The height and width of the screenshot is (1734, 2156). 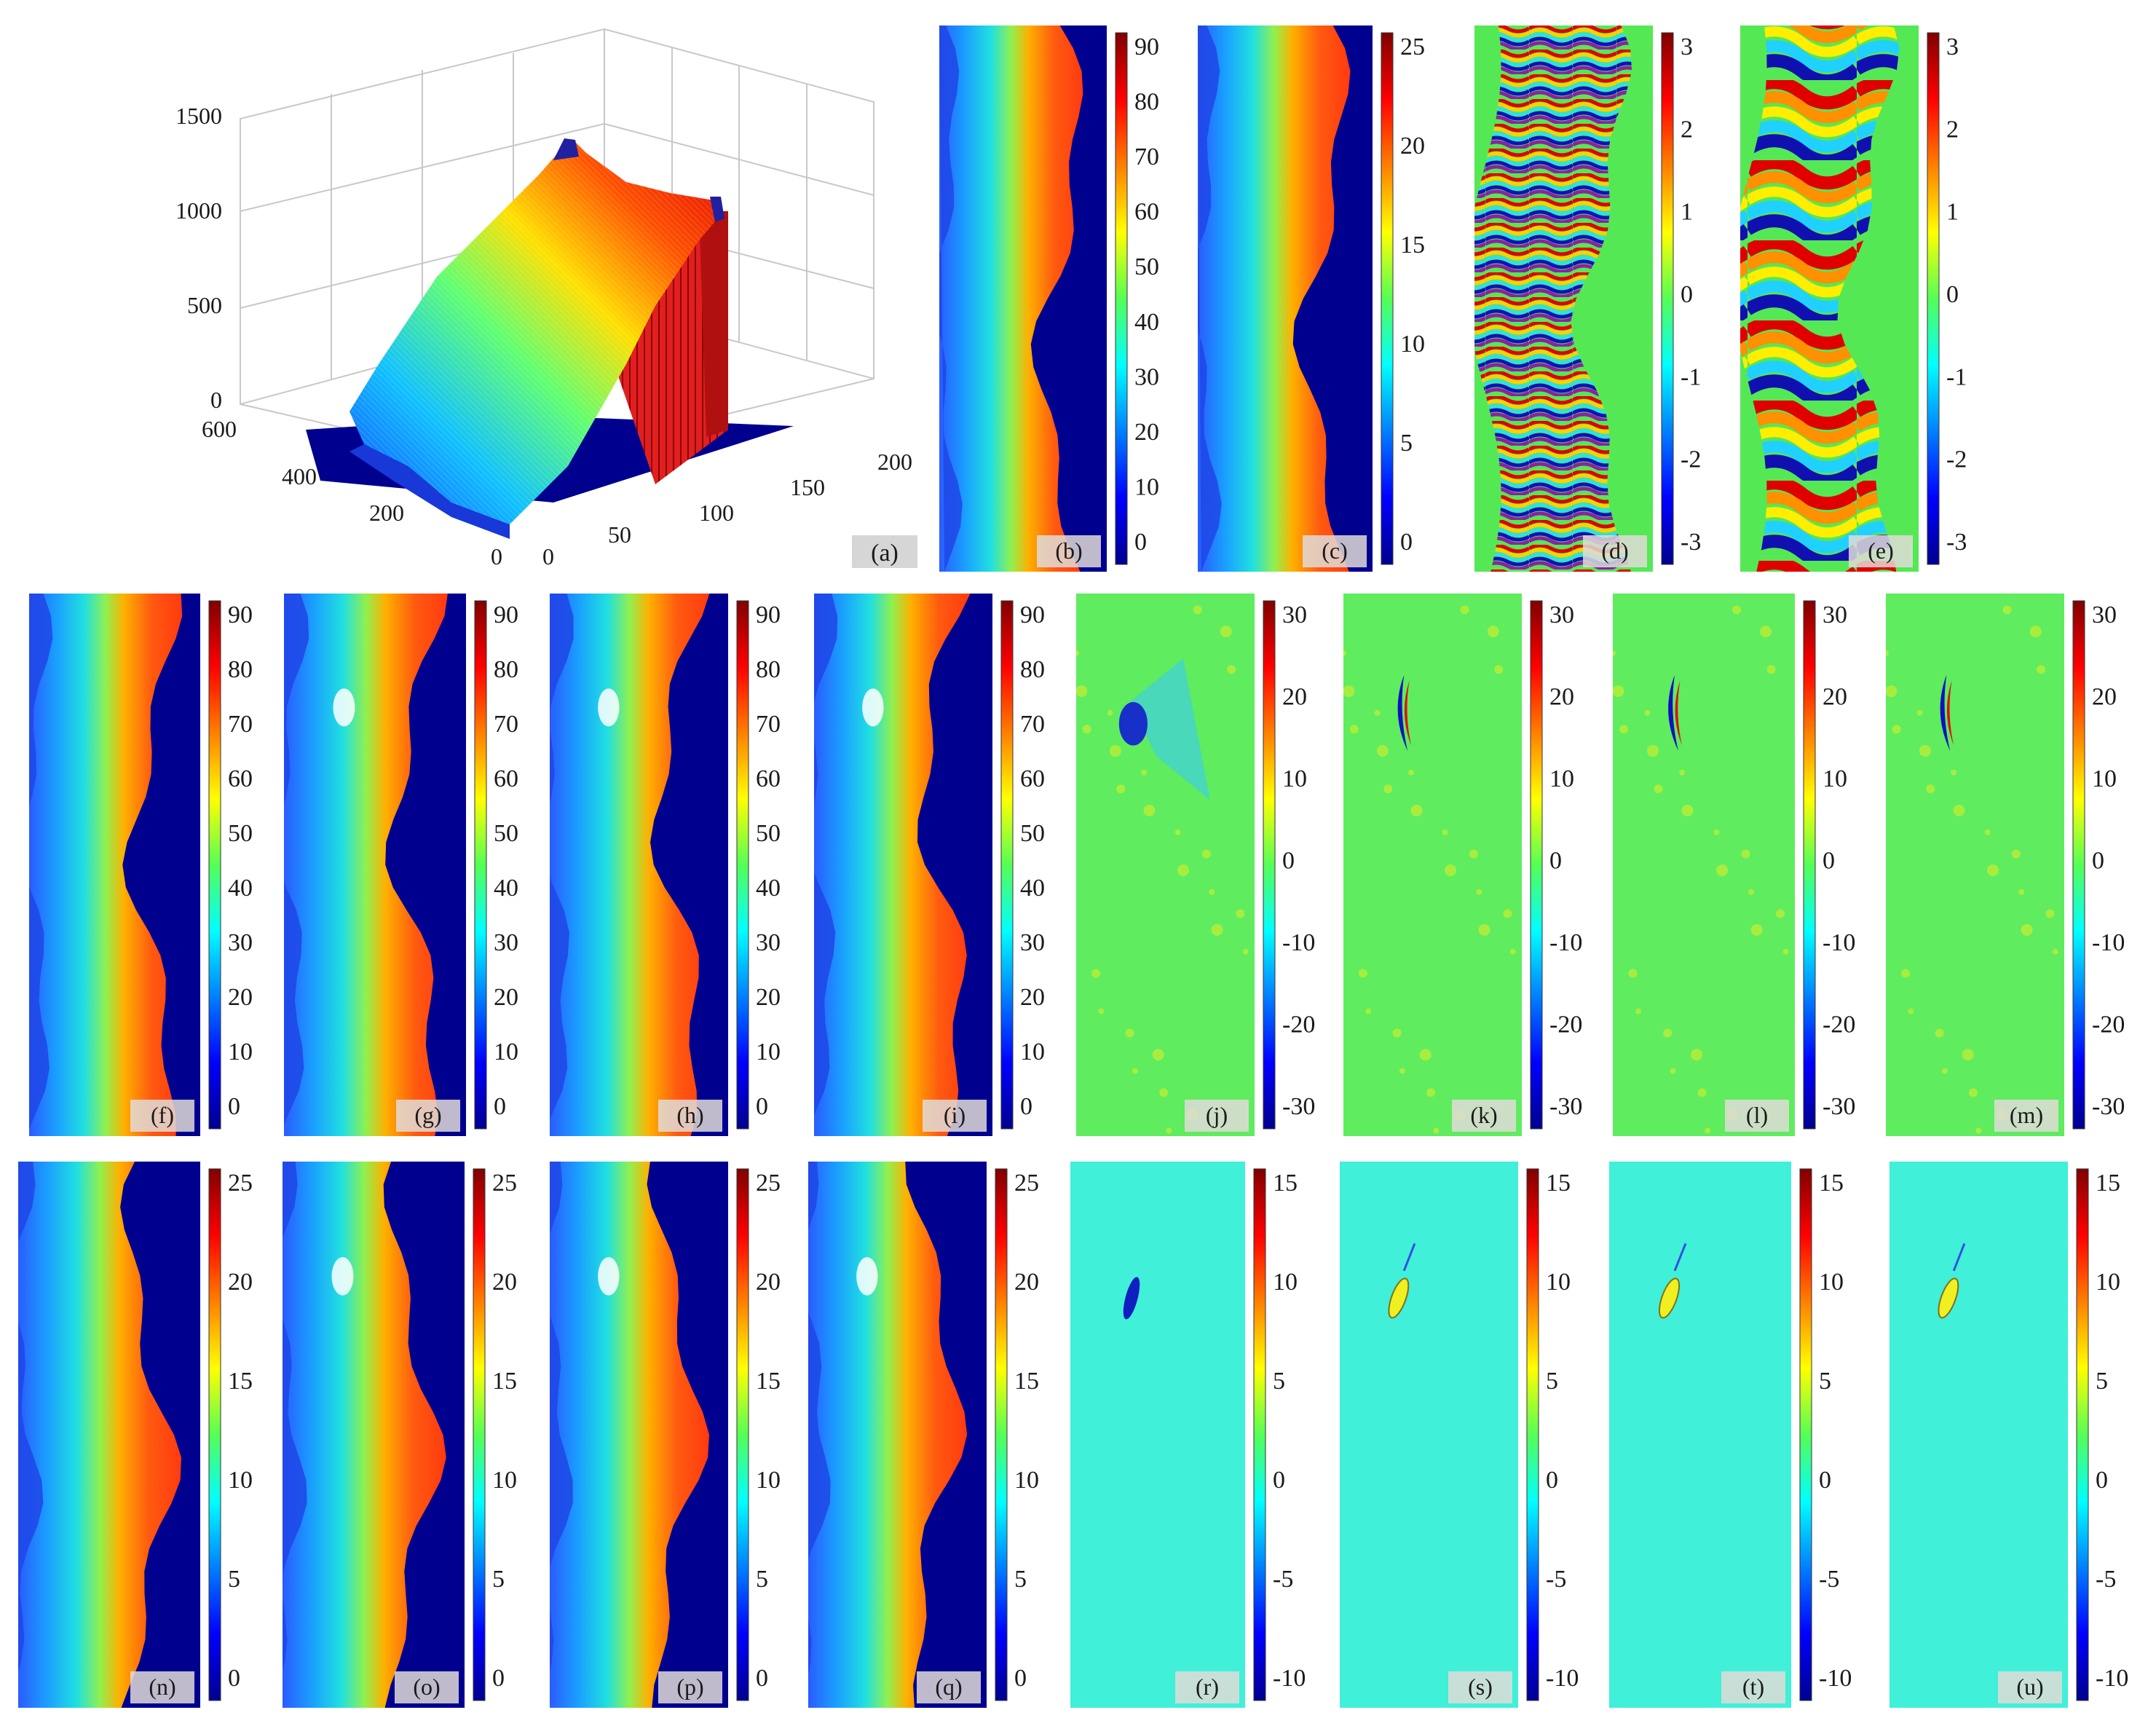 I want to click on panel-i-colorbar-tick: 10, so click(x=1032, y=1052).